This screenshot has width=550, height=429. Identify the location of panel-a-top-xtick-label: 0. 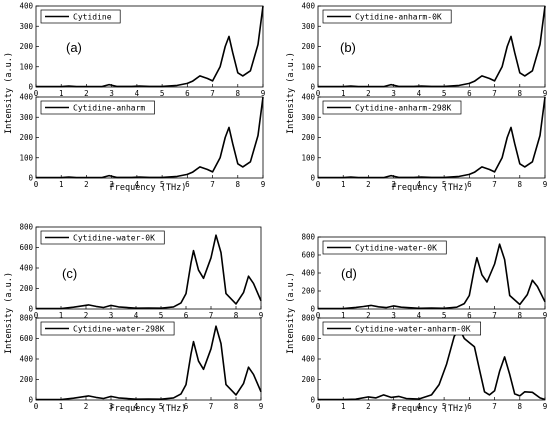
(36, 93).